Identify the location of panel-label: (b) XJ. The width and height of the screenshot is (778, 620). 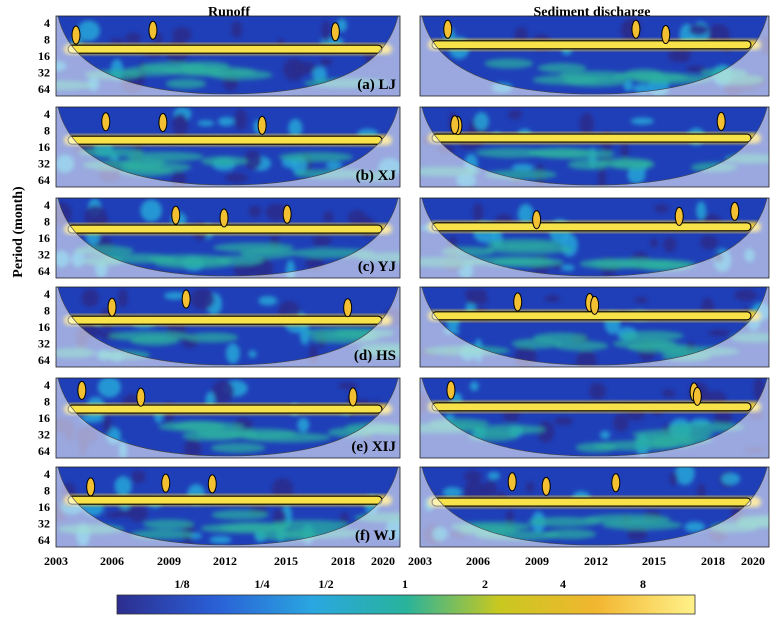
(376, 176).